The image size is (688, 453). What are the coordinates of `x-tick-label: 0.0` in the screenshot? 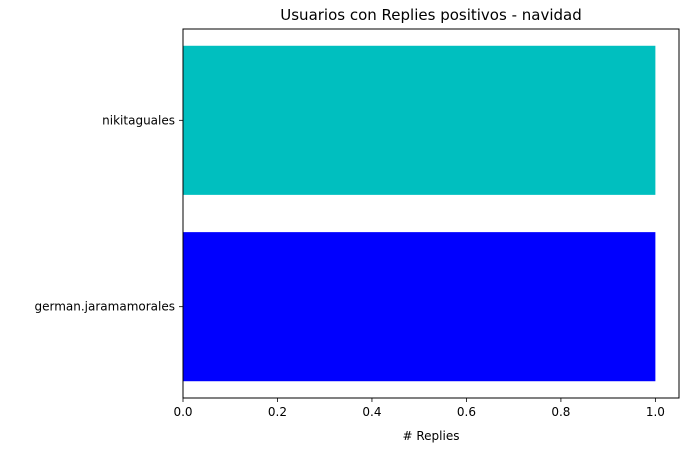 It's located at (182, 412).